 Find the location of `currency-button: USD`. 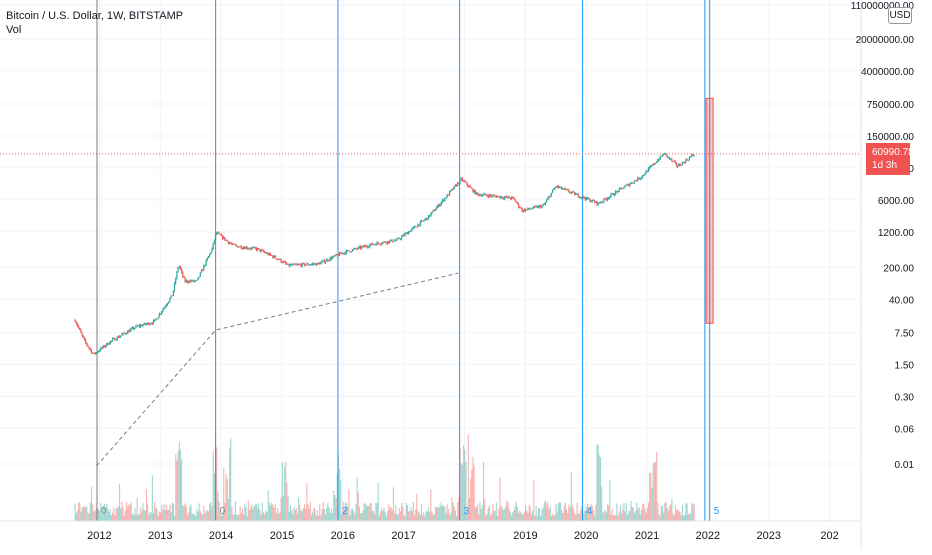

currency-button: USD is located at coordinates (900, 15).